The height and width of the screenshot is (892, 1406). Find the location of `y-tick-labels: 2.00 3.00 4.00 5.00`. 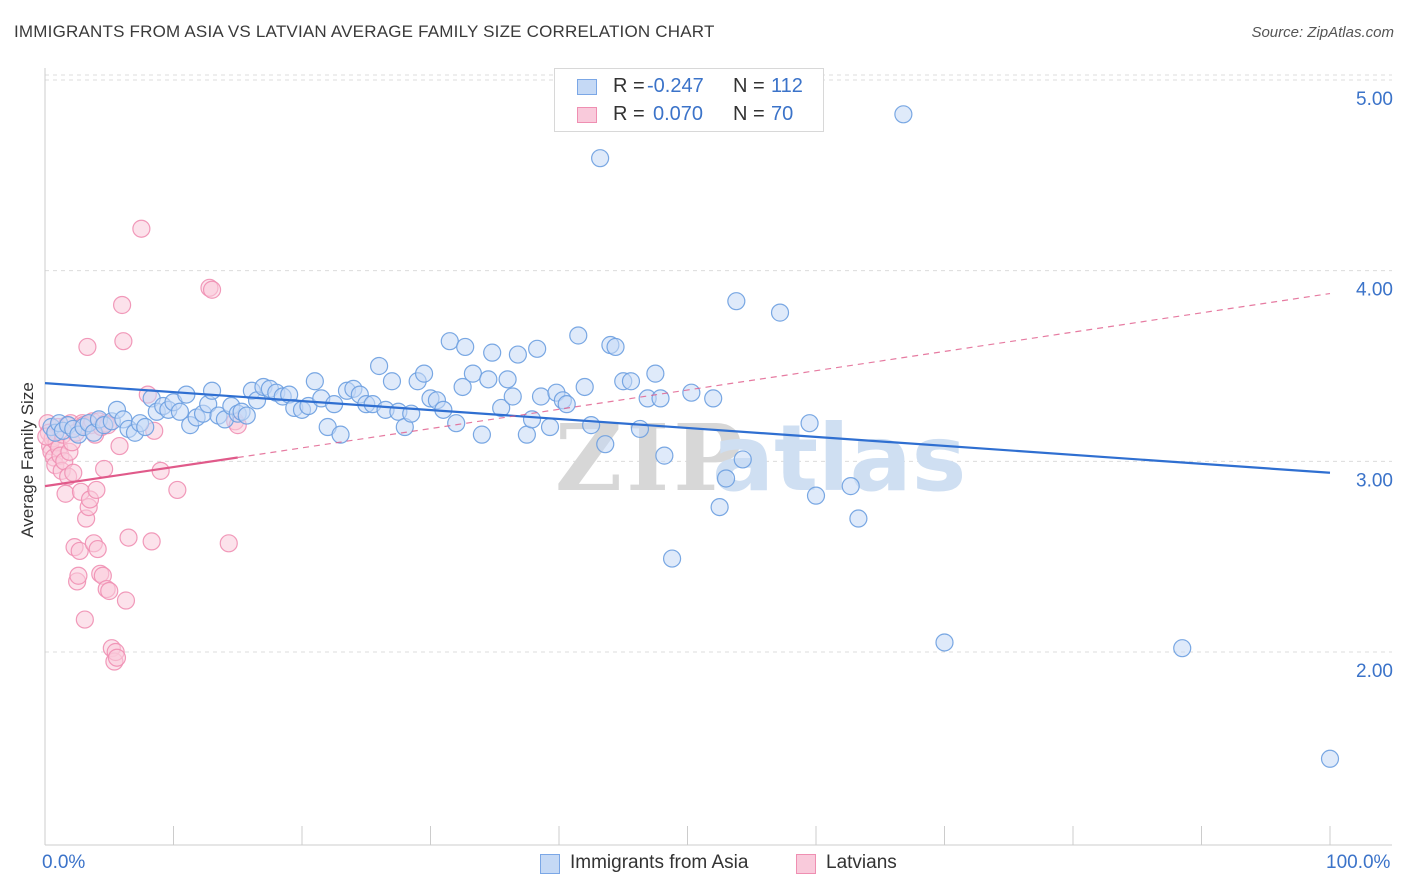

y-tick-labels: 2.00 3.00 4.00 5.00 is located at coordinates (1374, 385).